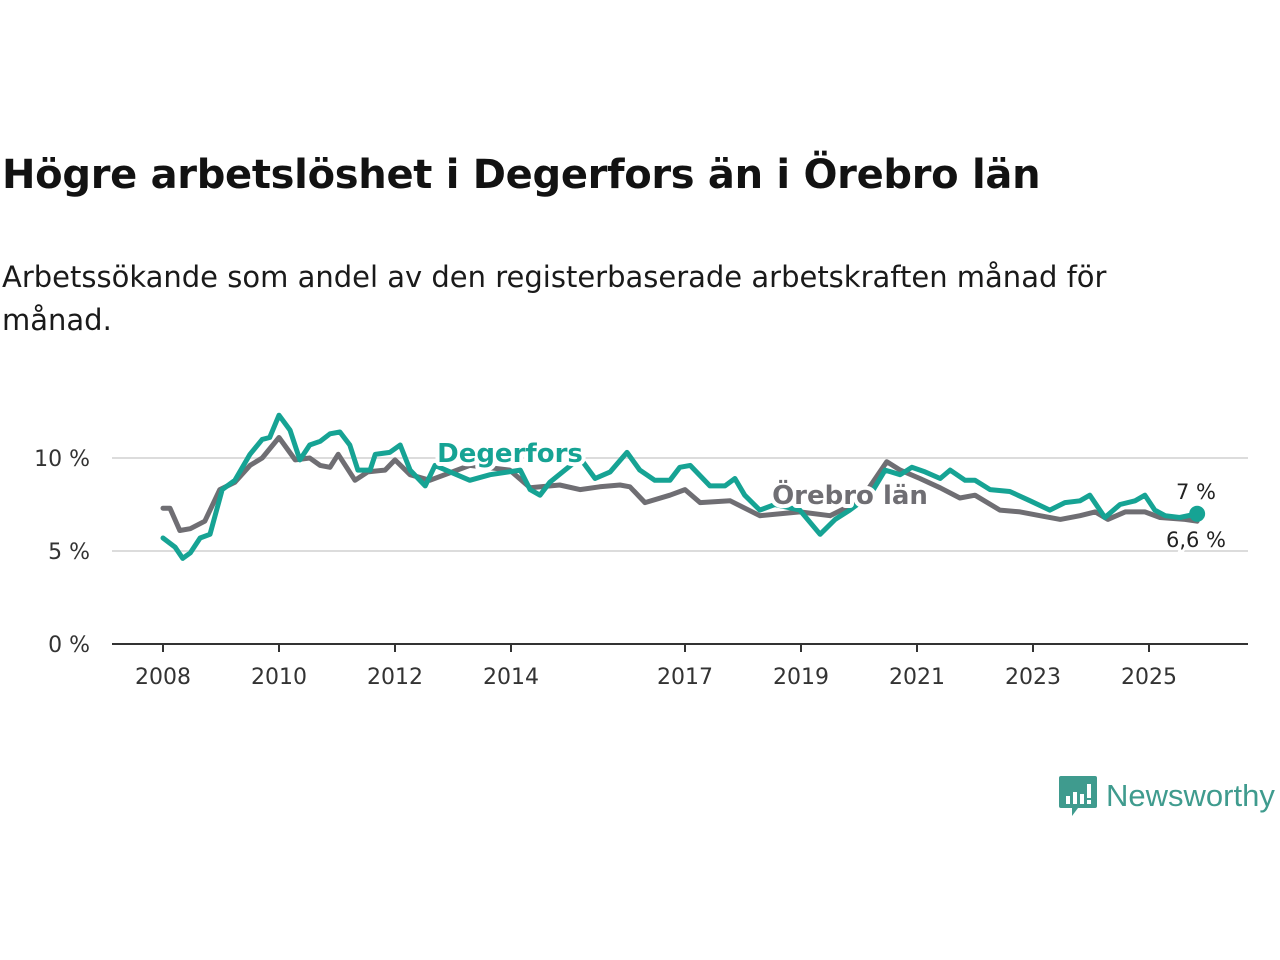 The height and width of the screenshot is (960, 1280). What do you see at coordinates (850, 494) in the screenshot?
I see `series-label-orebro-lan: Örebro län` at bounding box center [850, 494].